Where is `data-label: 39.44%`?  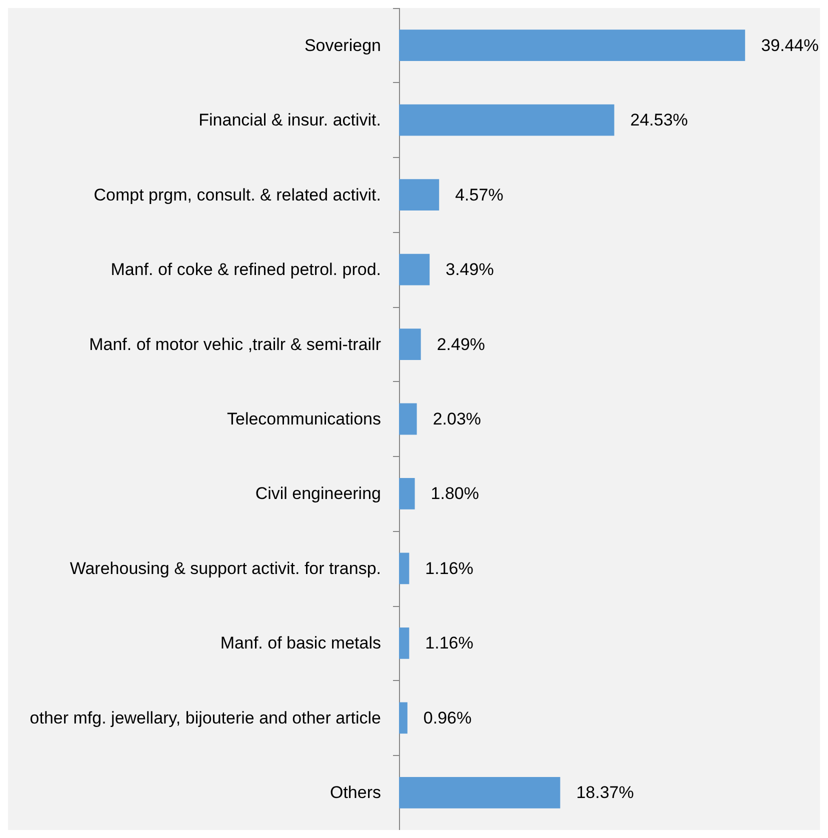
data-label: 39.44% is located at coordinates (790, 45).